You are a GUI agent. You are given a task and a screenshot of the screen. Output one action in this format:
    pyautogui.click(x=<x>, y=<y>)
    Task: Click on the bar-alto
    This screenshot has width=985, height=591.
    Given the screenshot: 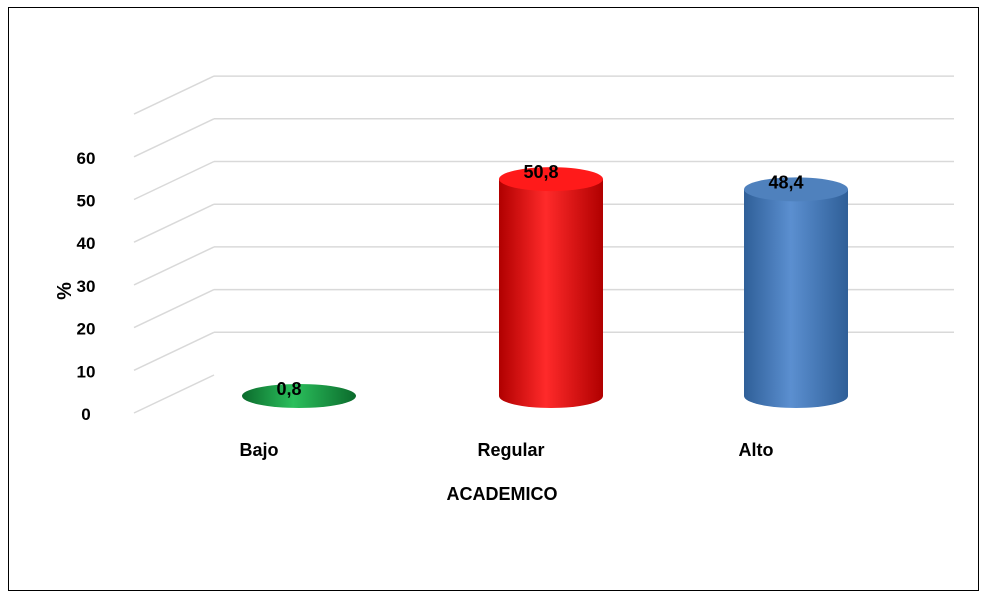 What is the action you would take?
    pyautogui.click(x=796, y=292)
    